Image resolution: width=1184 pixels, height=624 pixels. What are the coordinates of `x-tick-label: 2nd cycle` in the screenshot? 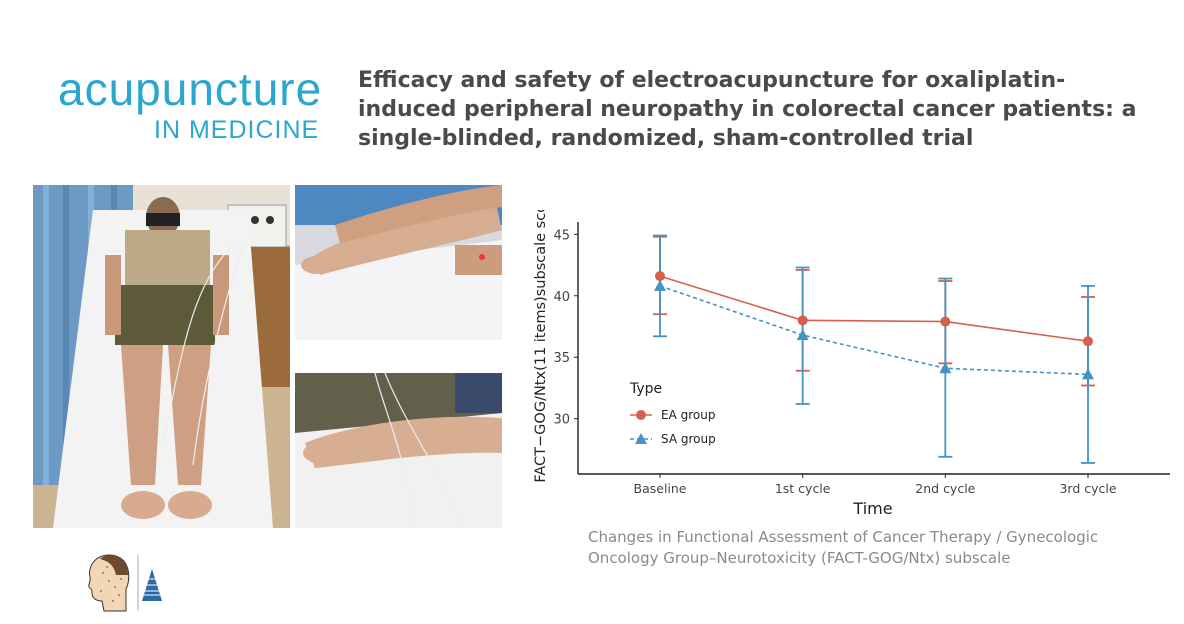 It's located at (945, 488).